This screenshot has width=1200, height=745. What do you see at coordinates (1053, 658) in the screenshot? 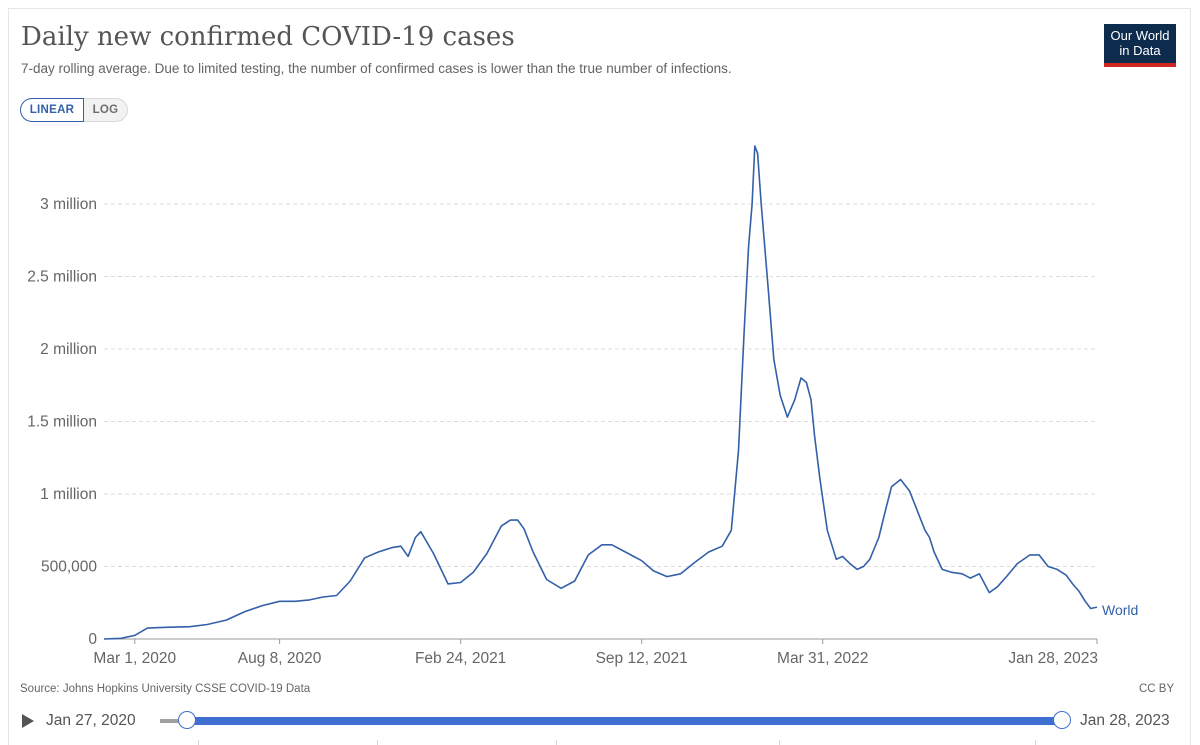
I see `x-tick-label: Jan 28, 2023` at bounding box center [1053, 658].